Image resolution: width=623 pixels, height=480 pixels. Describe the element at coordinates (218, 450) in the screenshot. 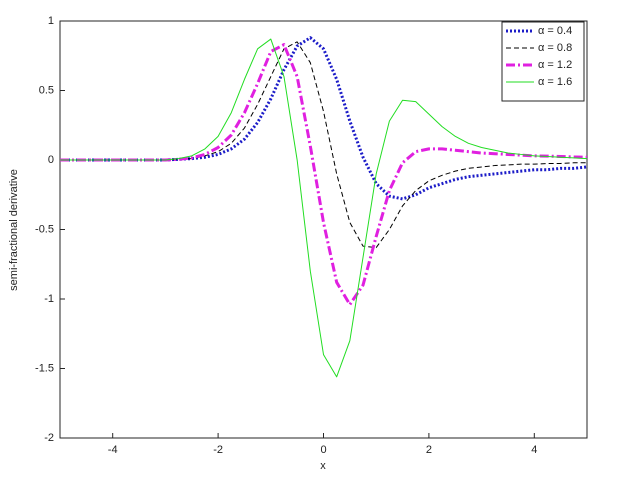

I see `x-tick-label: -2` at that location.